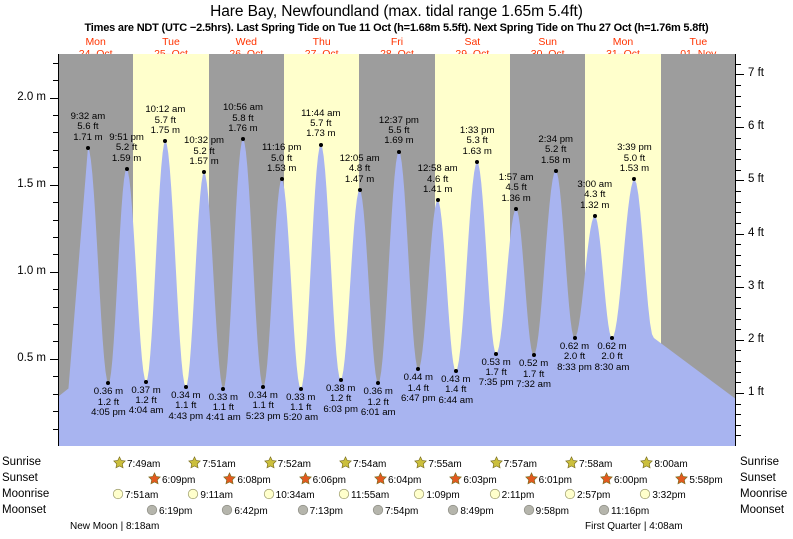 Image resolution: width=793 pixels, height=539 pixels. What do you see at coordinates (55, 81) in the screenshot?
I see `y-tick-left-2.1` at bounding box center [55, 81].